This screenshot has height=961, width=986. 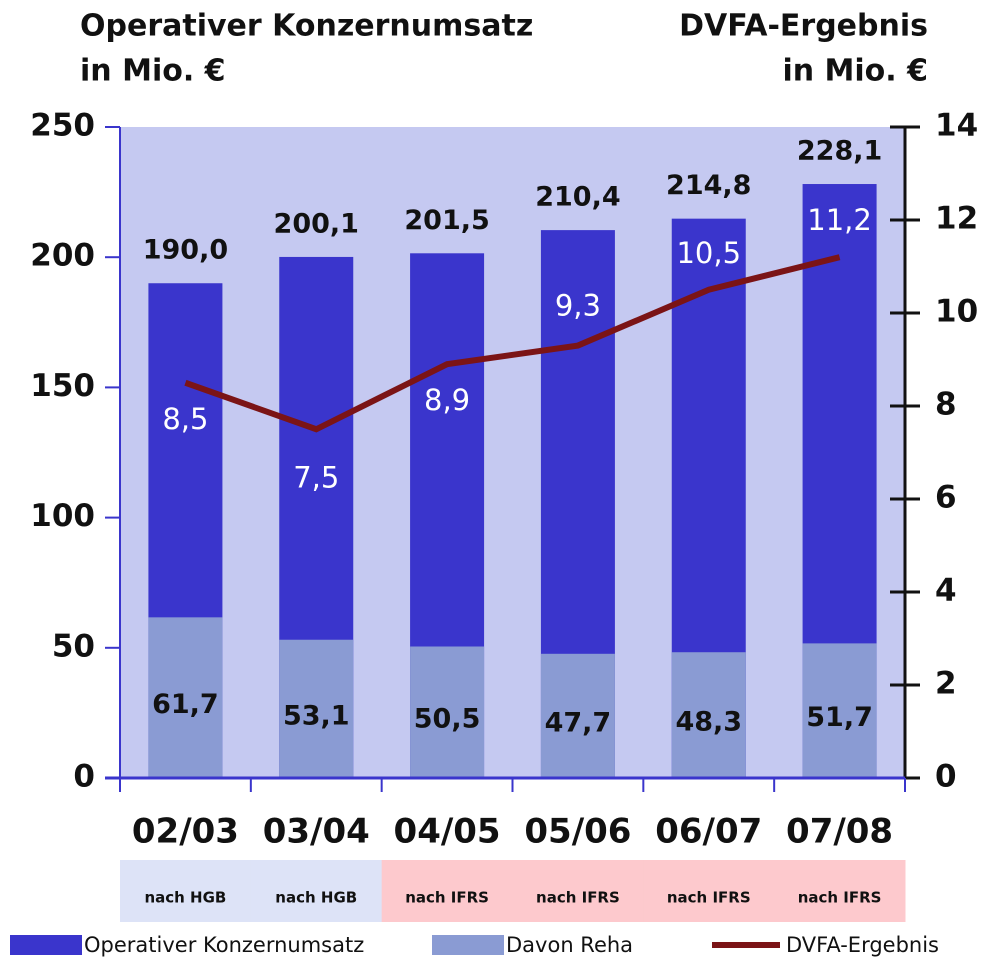 What do you see at coordinates (708, 722) in the screenshot?
I see `value-label: 48,3` at bounding box center [708, 722].